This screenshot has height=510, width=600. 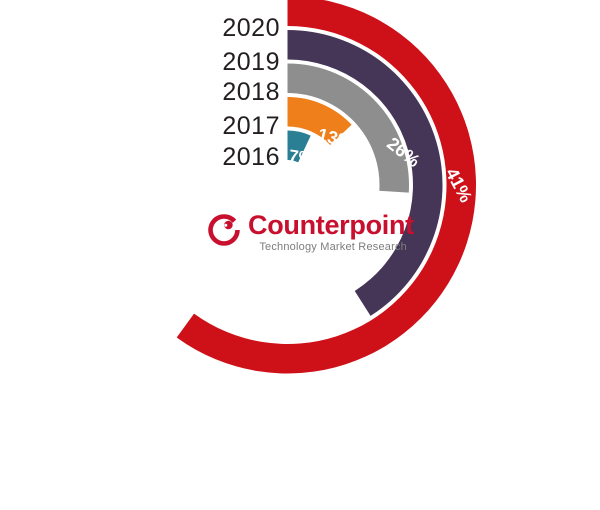 I want to click on counterpoint-logo: Counterpoint Technology Market Research, so click(x=310, y=236).